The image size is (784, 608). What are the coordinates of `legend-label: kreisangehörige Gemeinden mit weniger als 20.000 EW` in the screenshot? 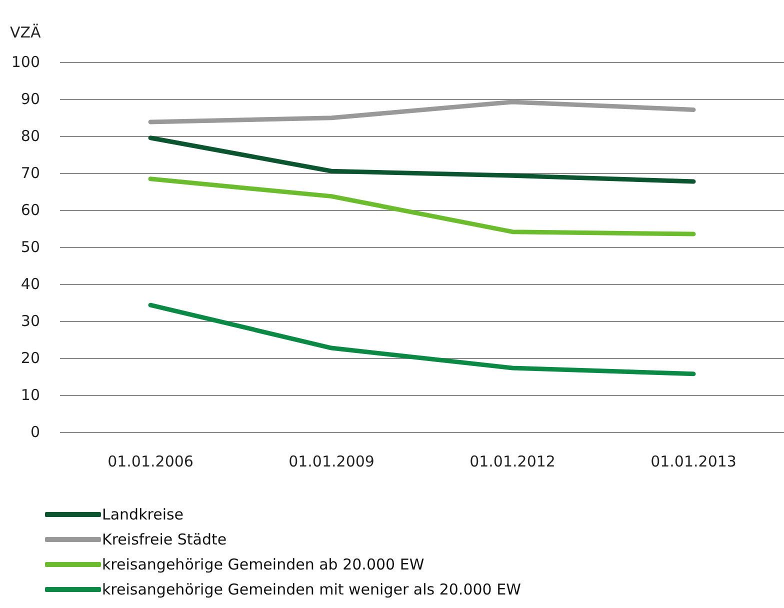 It's located at (312, 589).